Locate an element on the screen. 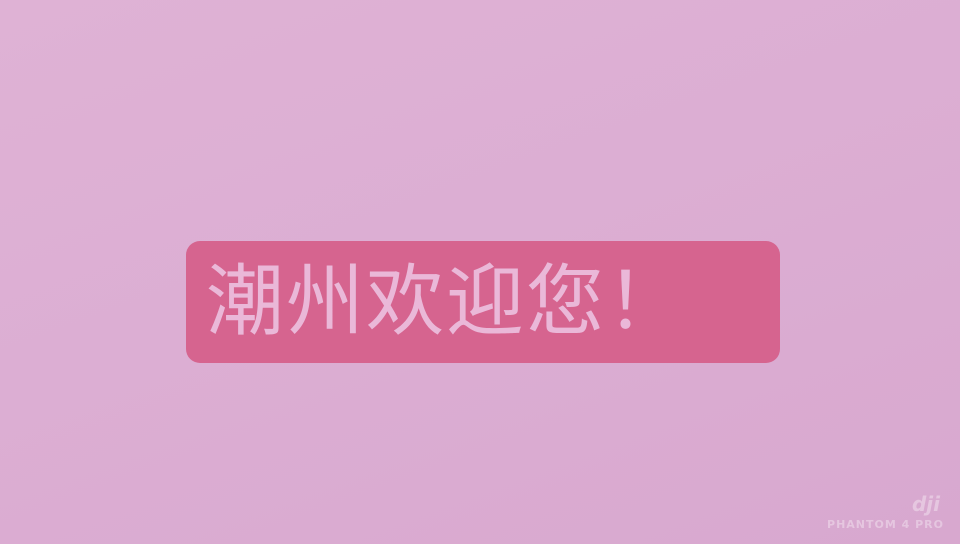  caption-text: 潮州欢迎您！ is located at coordinates (446, 302).